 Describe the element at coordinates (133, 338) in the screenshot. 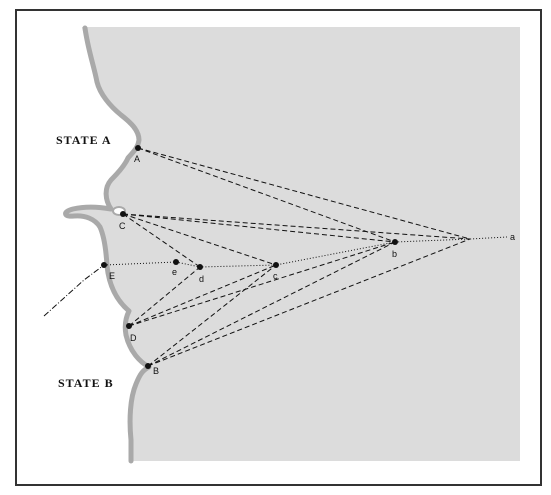

I see `label-point-D: D` at that location.